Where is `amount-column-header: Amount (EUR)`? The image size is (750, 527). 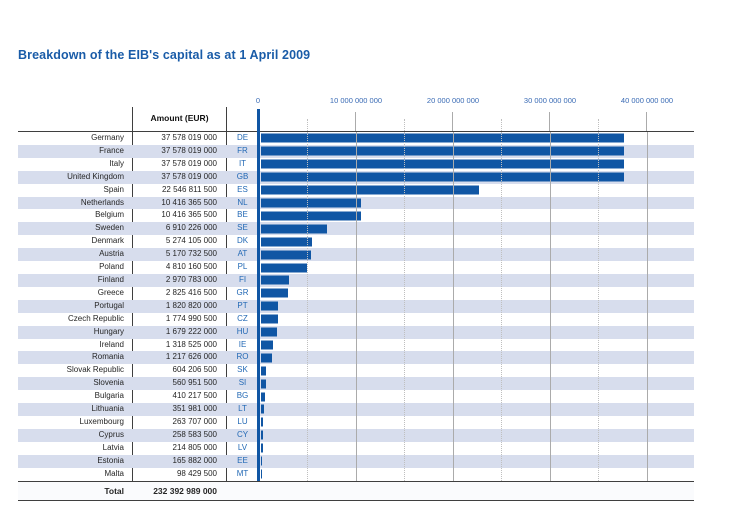
amount-column-header: Amount (EUR) is located at coordinates (179, 118).